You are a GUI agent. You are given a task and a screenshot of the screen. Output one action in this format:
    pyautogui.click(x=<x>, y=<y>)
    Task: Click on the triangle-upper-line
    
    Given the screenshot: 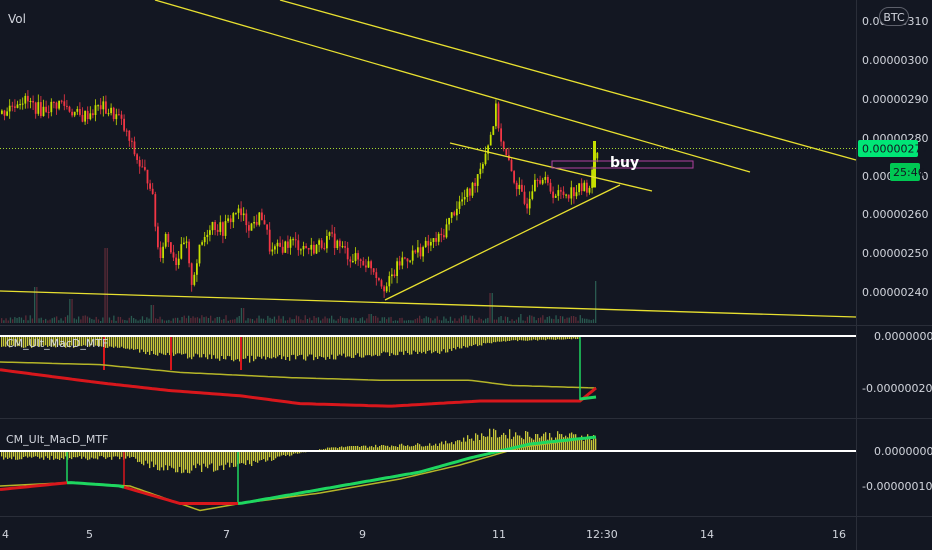 What is the action you would take?
    pyautogui.click(x=551, y=167)
    